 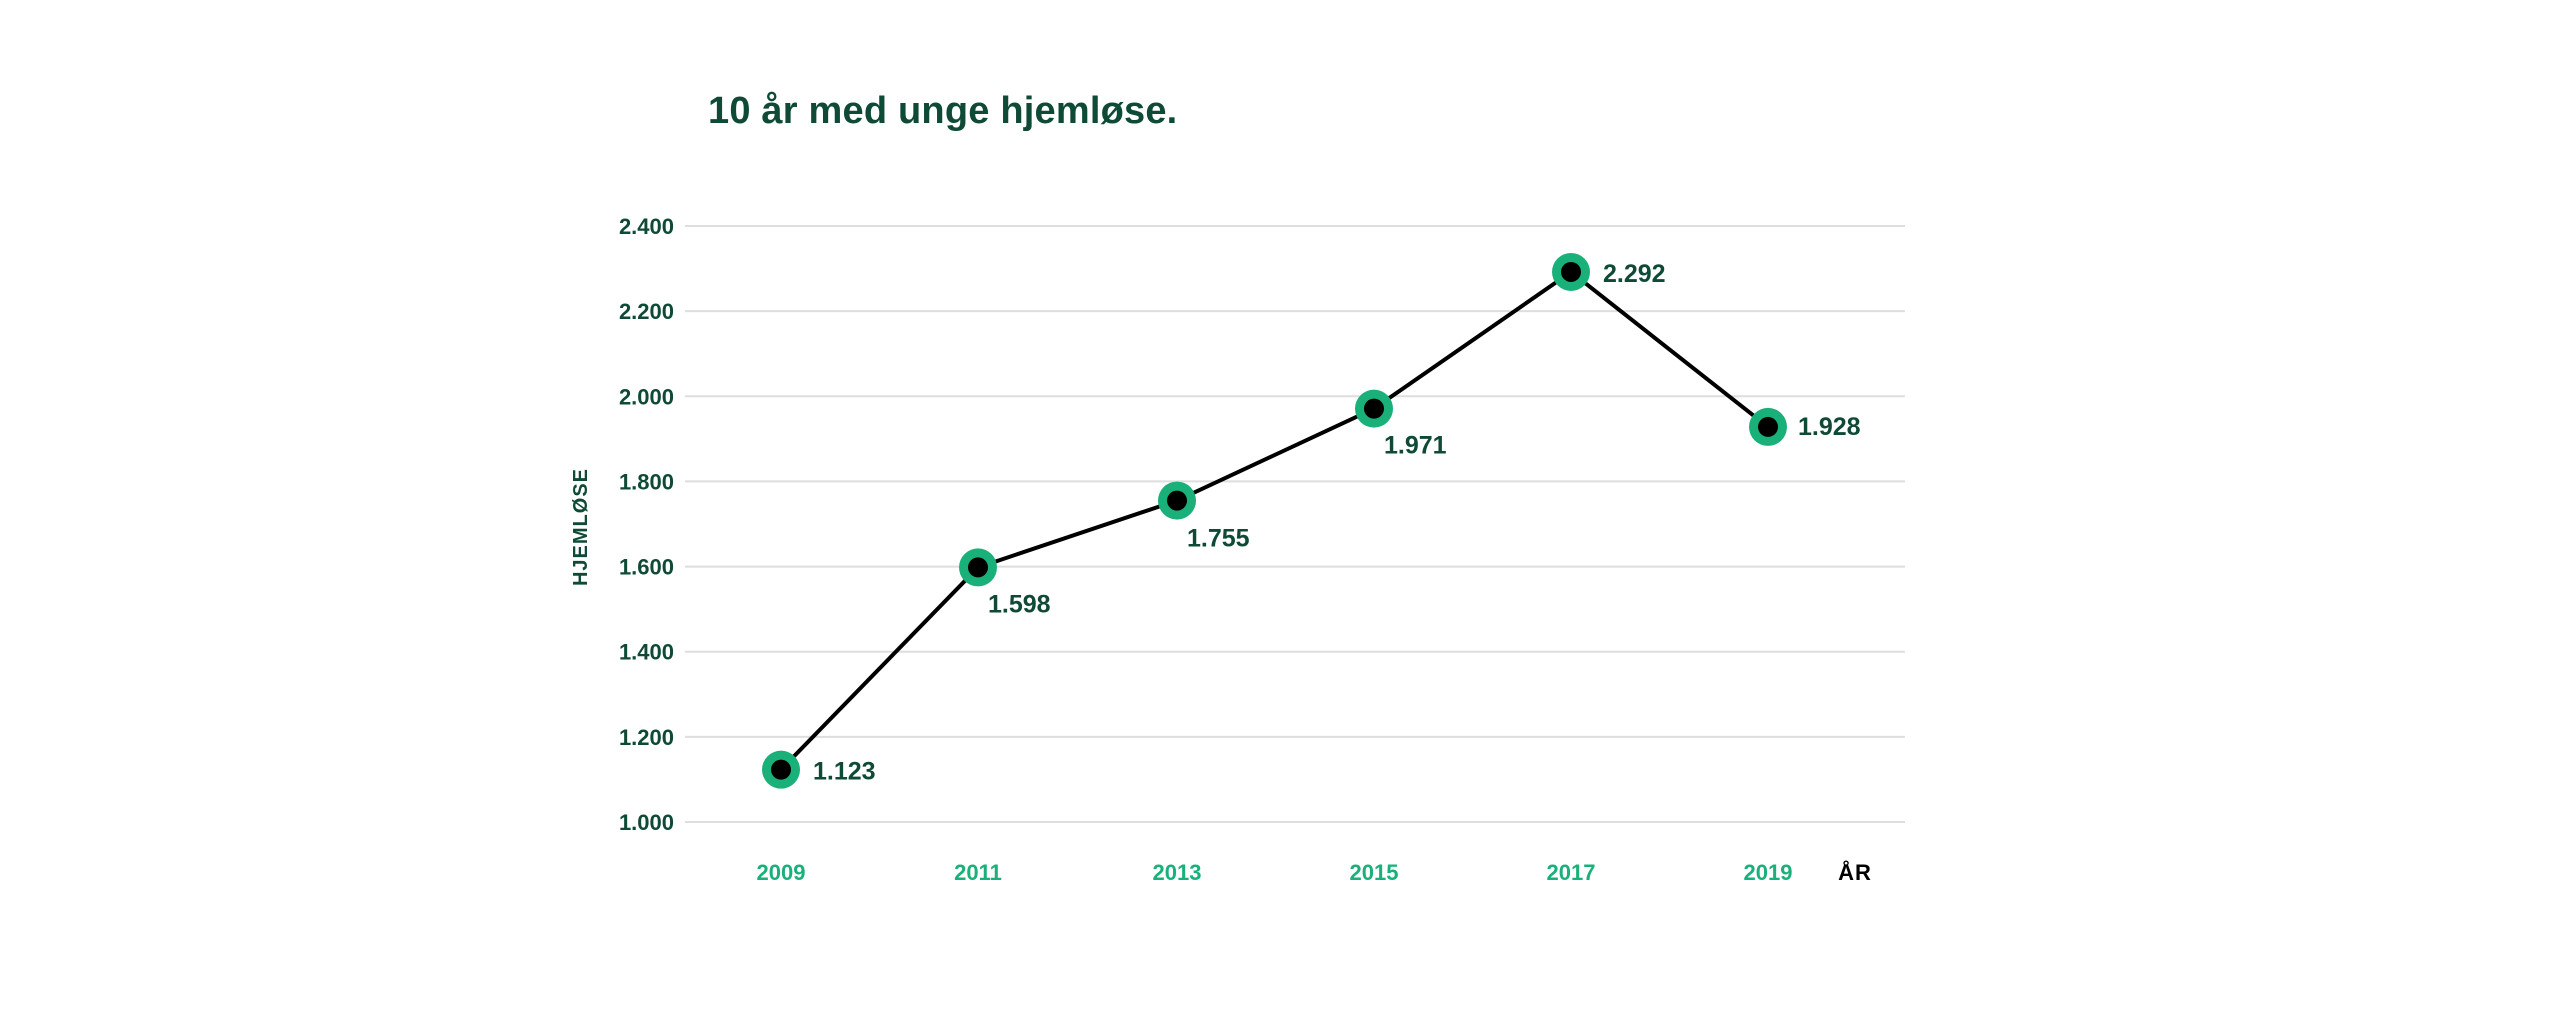 What do you see at coordinates (1275, 872) in the screenshot?
I see `x-axis-ticks: 2009 2011 2013 2015 2017 2019` at bounding box center [1275, 872].